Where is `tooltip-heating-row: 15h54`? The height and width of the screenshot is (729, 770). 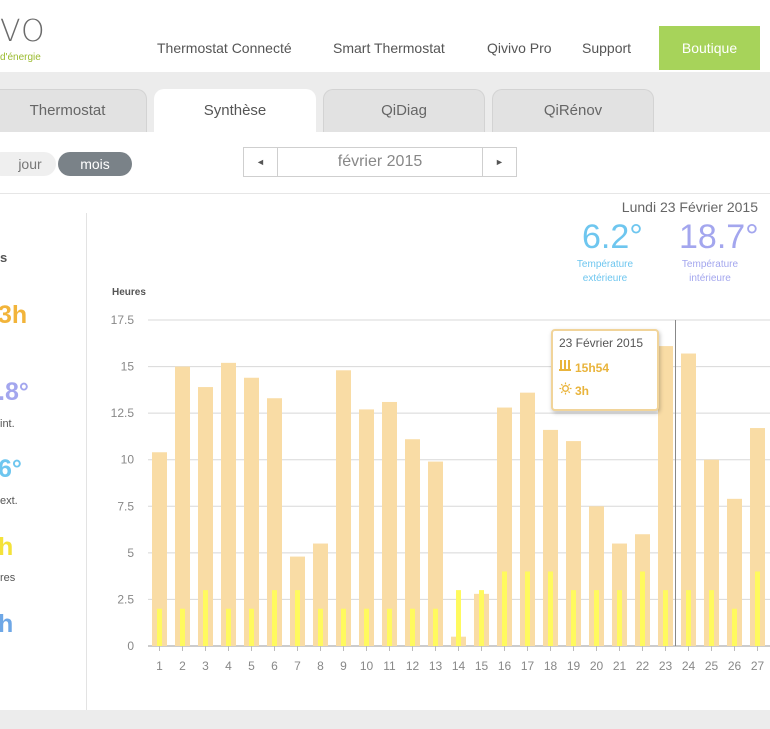 tooltip-heating-row: 15h54 is located at coordinates (584, 367).